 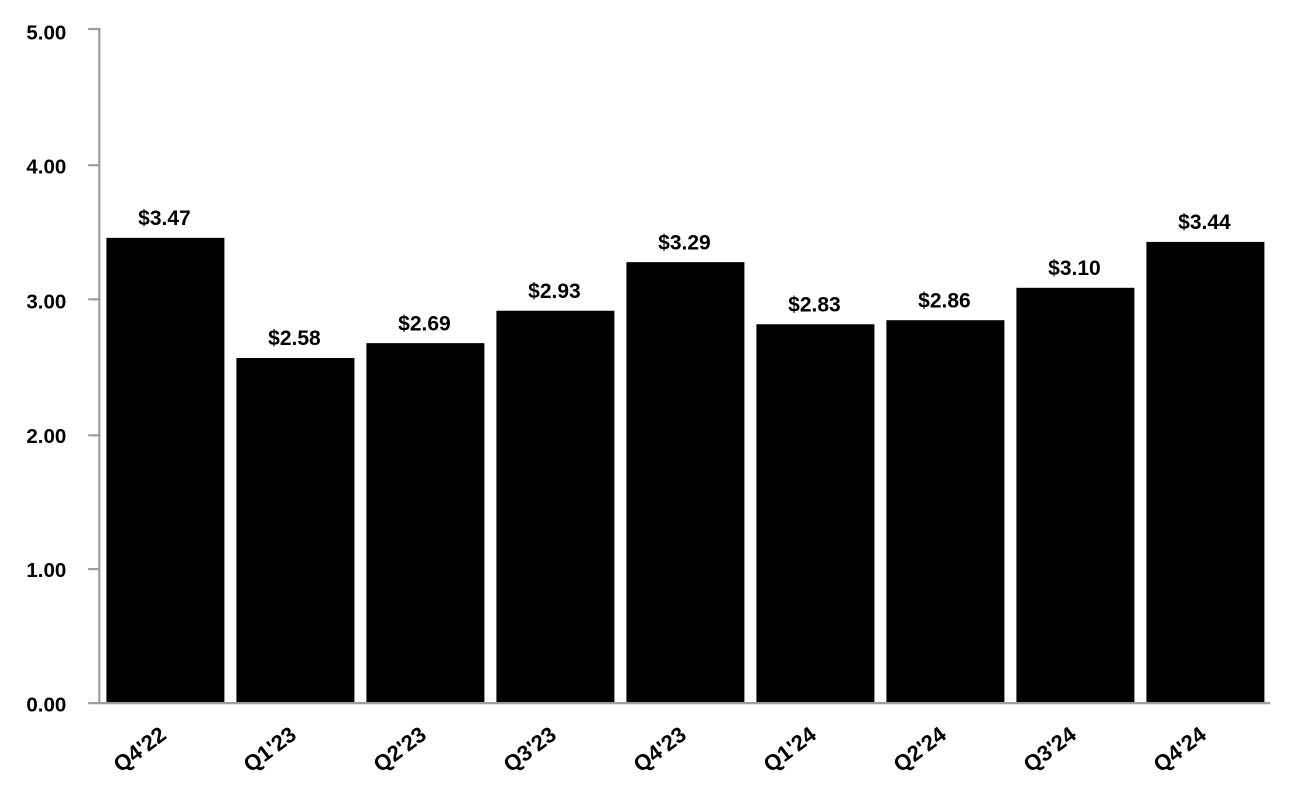 I want to click on svg-text: 5.00, so click(x=46, y=32).